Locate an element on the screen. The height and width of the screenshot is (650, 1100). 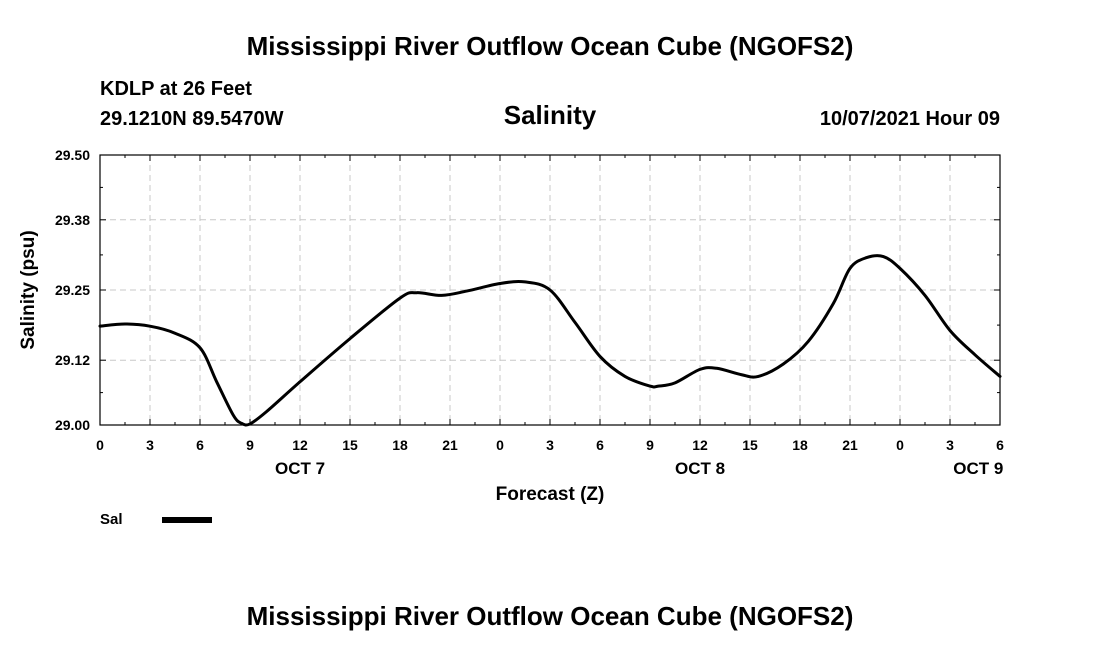
x-axis-label: Forecast (Z) is located at coordinates (550, 494).